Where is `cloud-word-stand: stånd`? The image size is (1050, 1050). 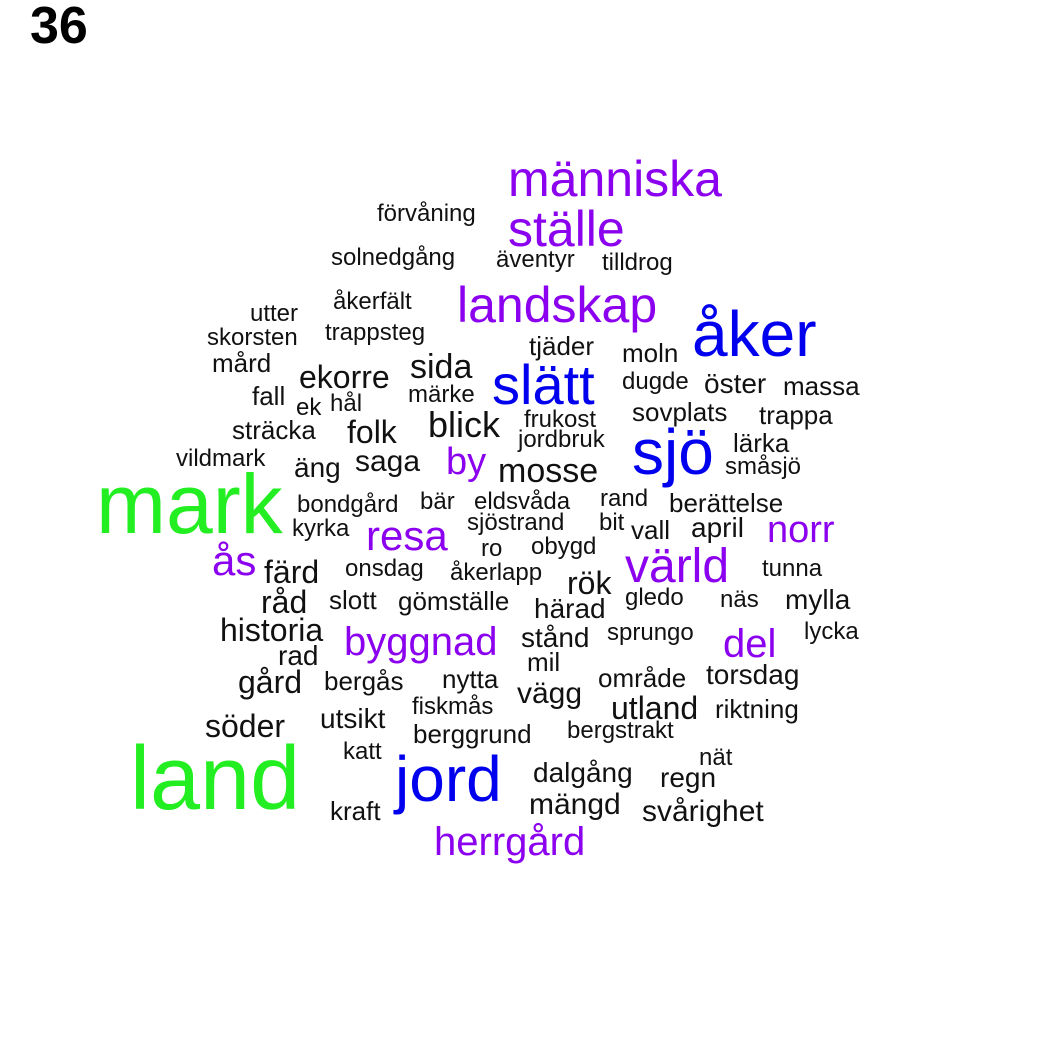
cloud-word-stand: stånd is located at coordinates (555, 637).